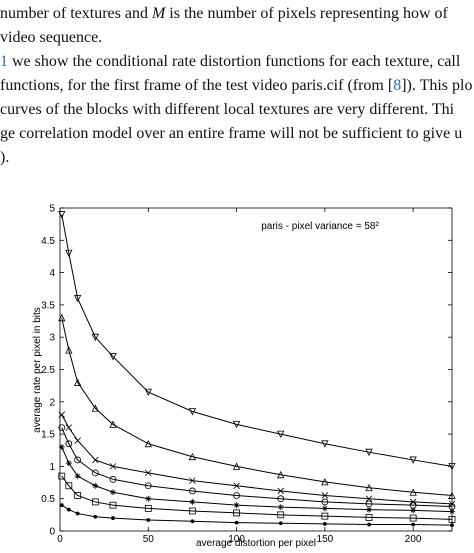  What do you see at coordinates (52, 273) in the screenshot?
I see `y-tick-label: 4` at bounding box center [52, 273].